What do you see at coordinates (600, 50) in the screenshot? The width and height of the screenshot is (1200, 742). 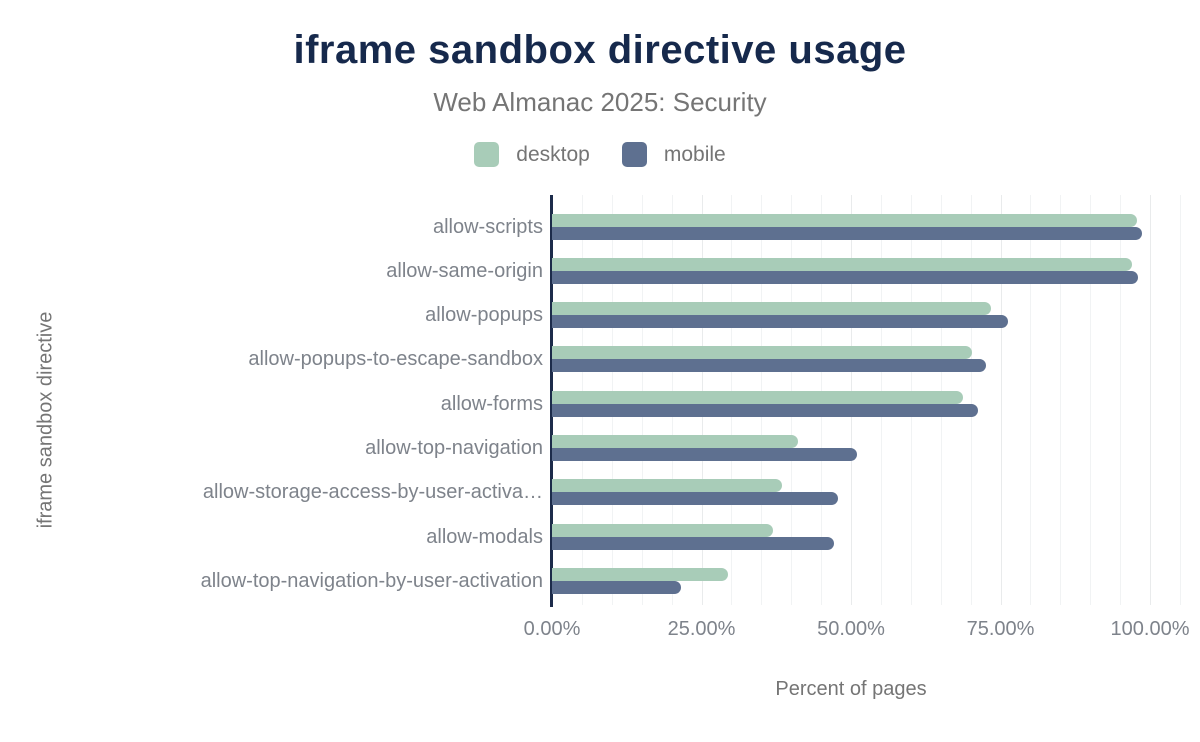 I see `chart-title: iframe sandbox directive usage` at bounding box center [600, 50].